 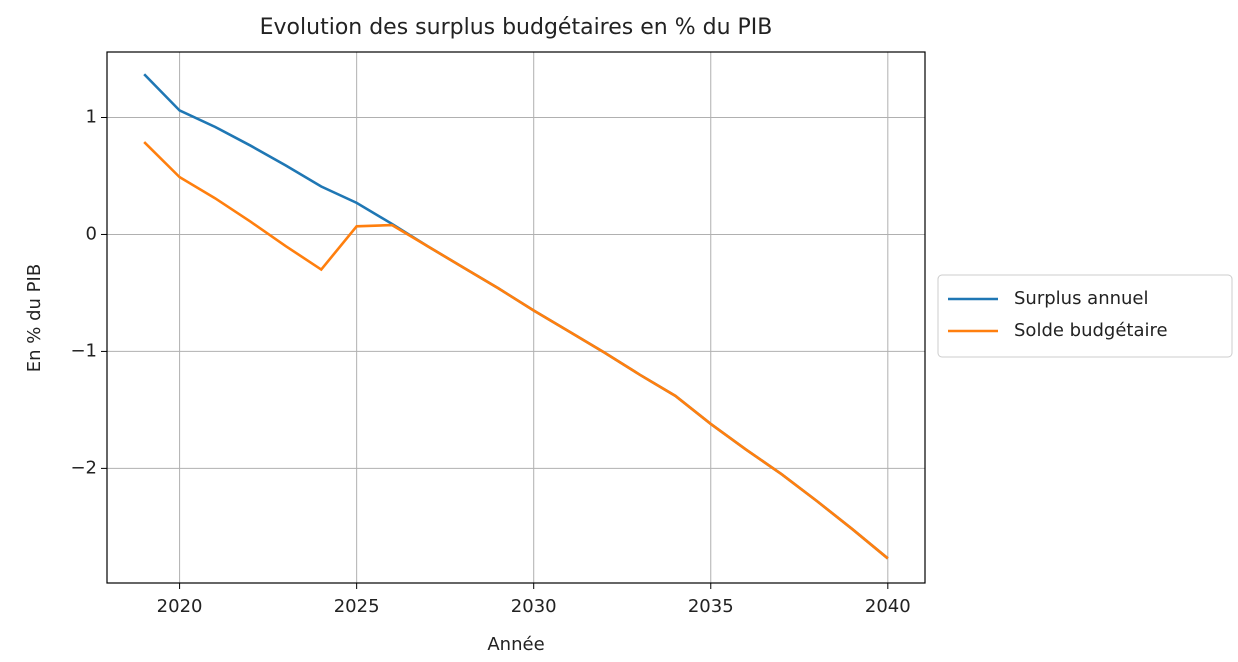 What do you see at coordinates (34, 318) in the screenshot?
I see `y-axis-label: En % du PIB` at bounding box center [34, 318].